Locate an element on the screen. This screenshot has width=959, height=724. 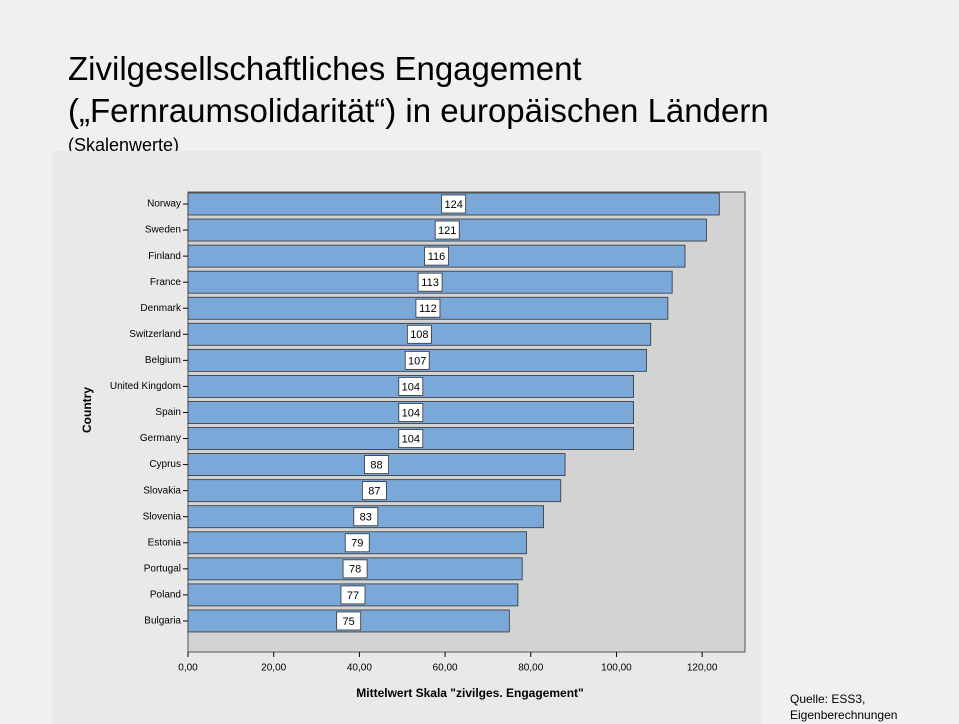
y-tick-label: Slovenia is located at coordinates (162, 516).